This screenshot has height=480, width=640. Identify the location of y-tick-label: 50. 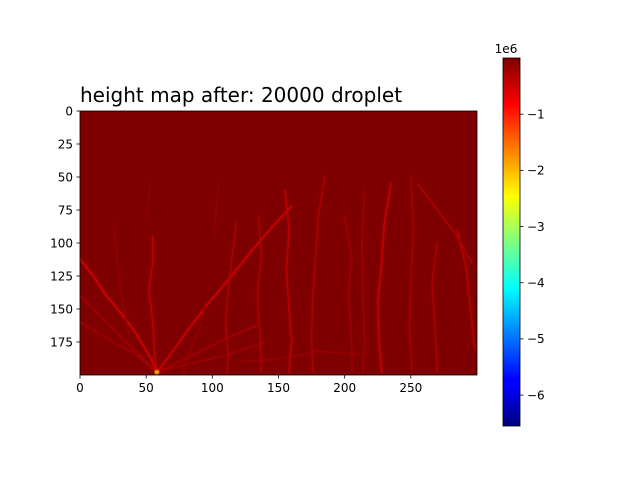
(65, 177).